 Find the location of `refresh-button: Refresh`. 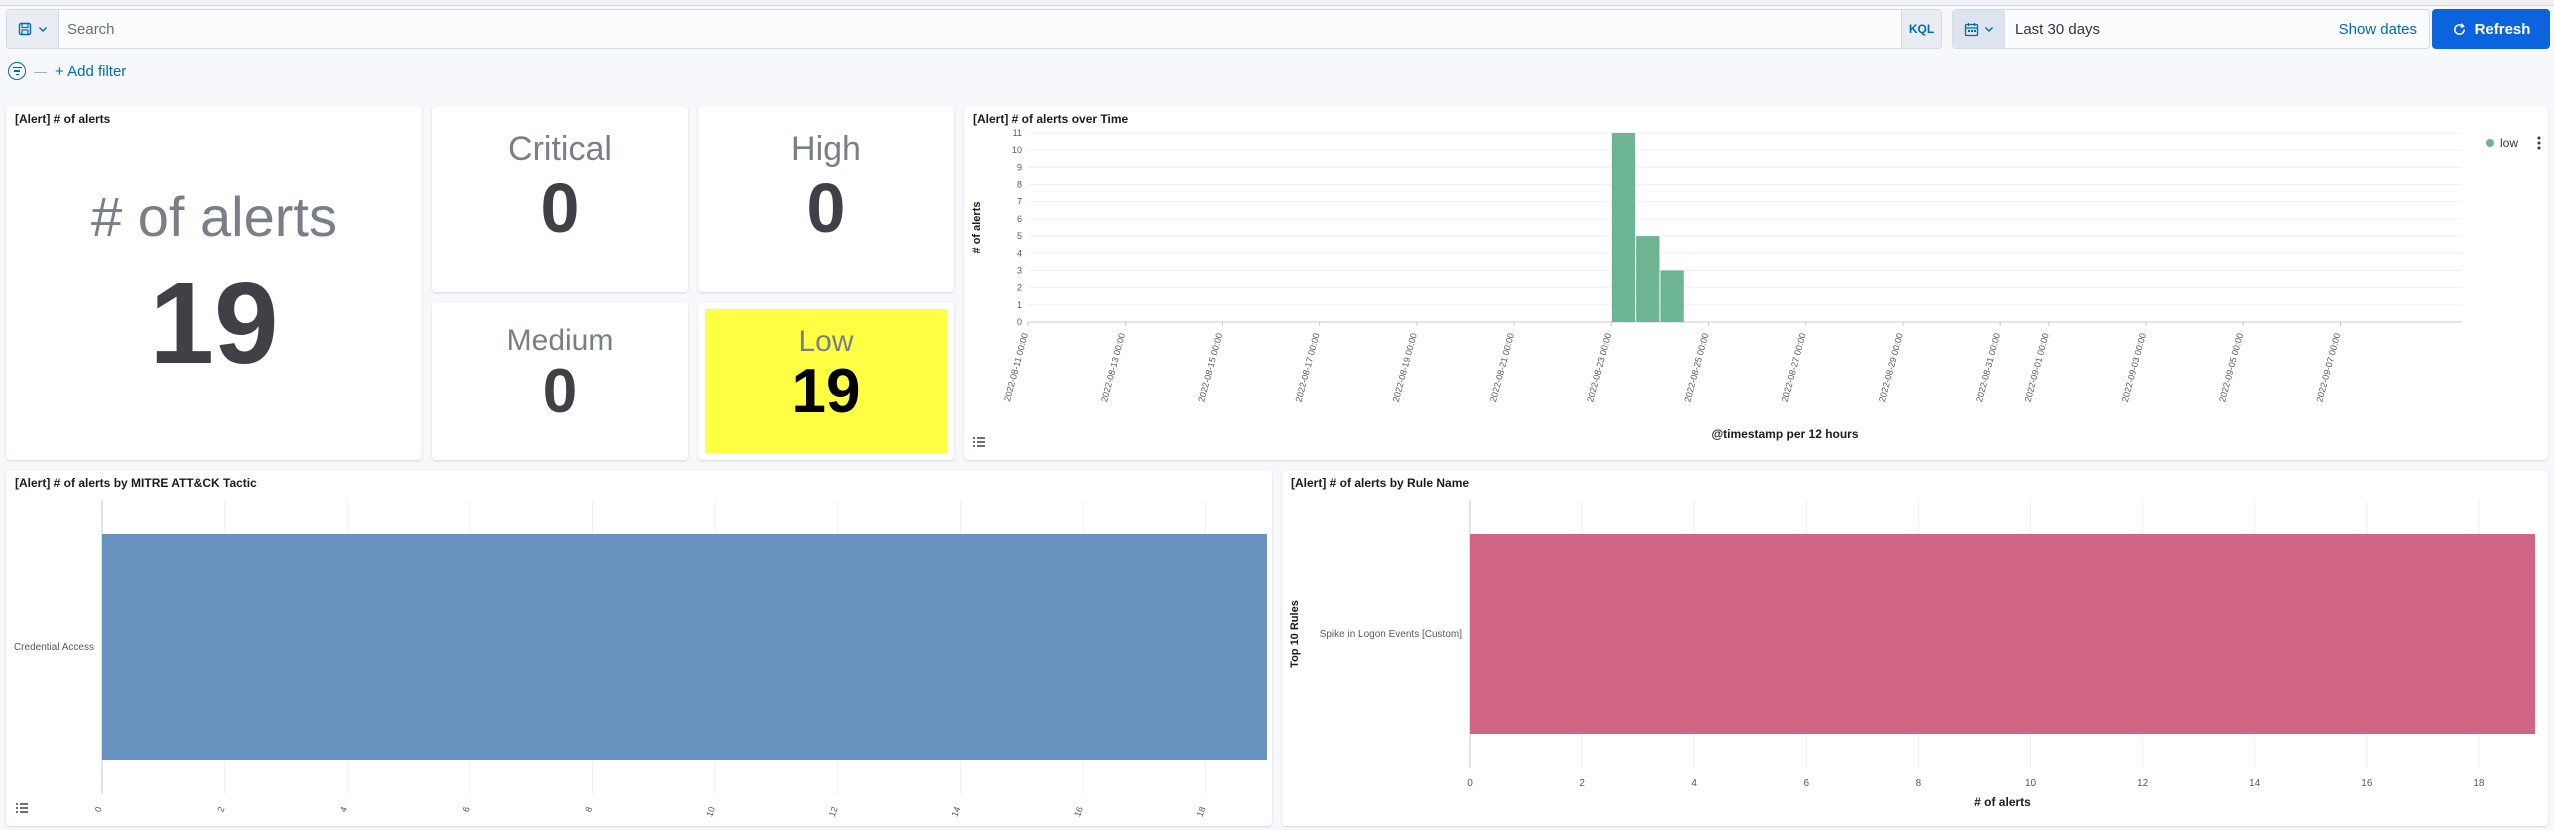

refresh-button: Refresh is located at coordinates (2491, 29).